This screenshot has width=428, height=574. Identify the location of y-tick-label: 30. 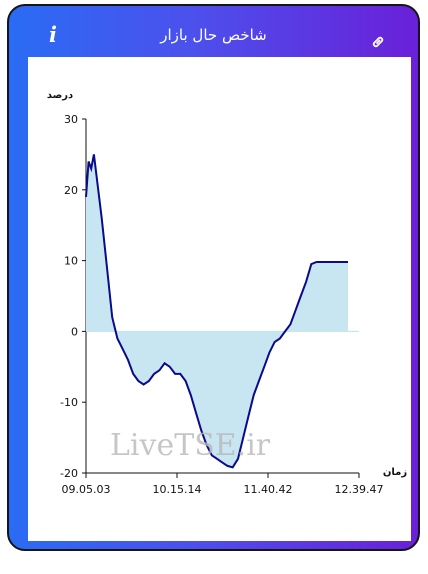
(71, 119).